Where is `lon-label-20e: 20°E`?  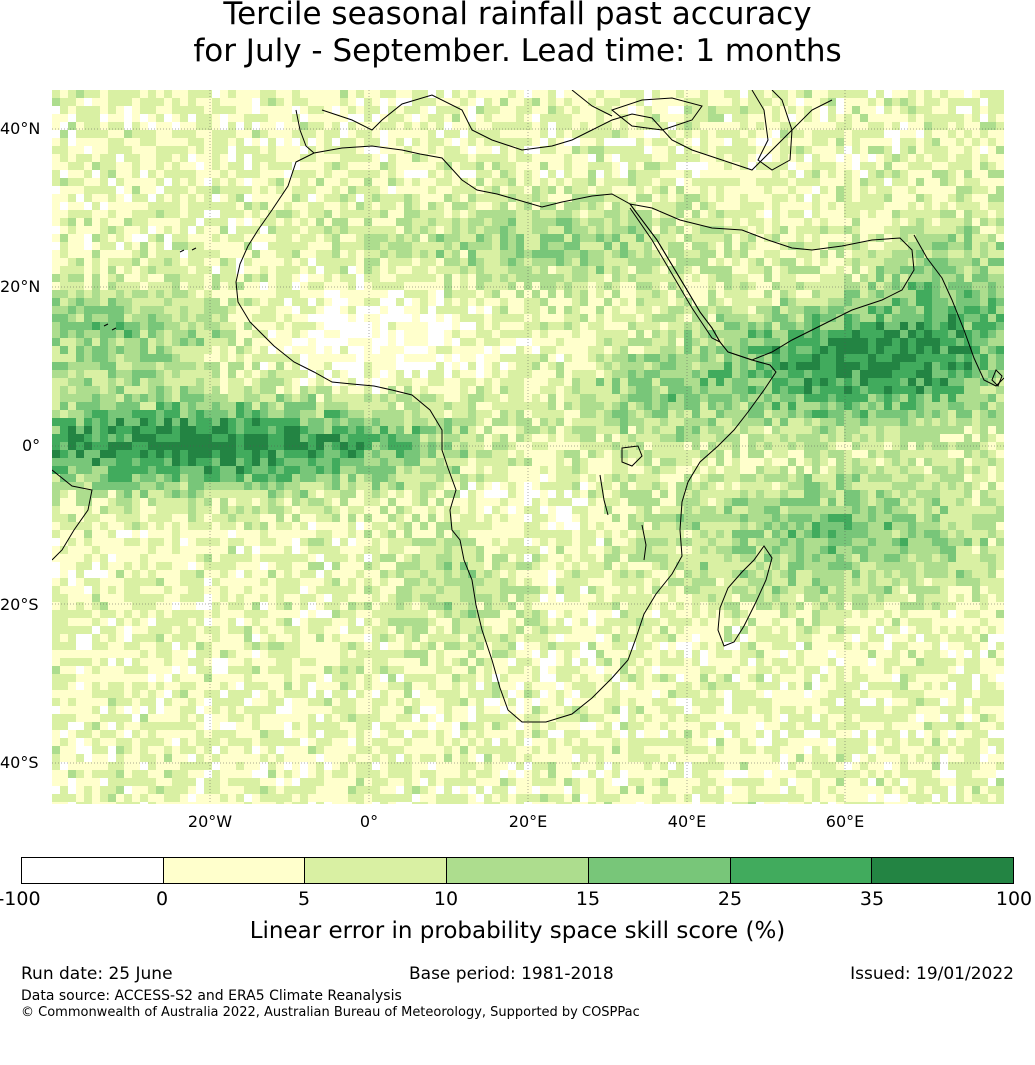
lon-label-20e: 20°E is located at coordinates (528, 821).